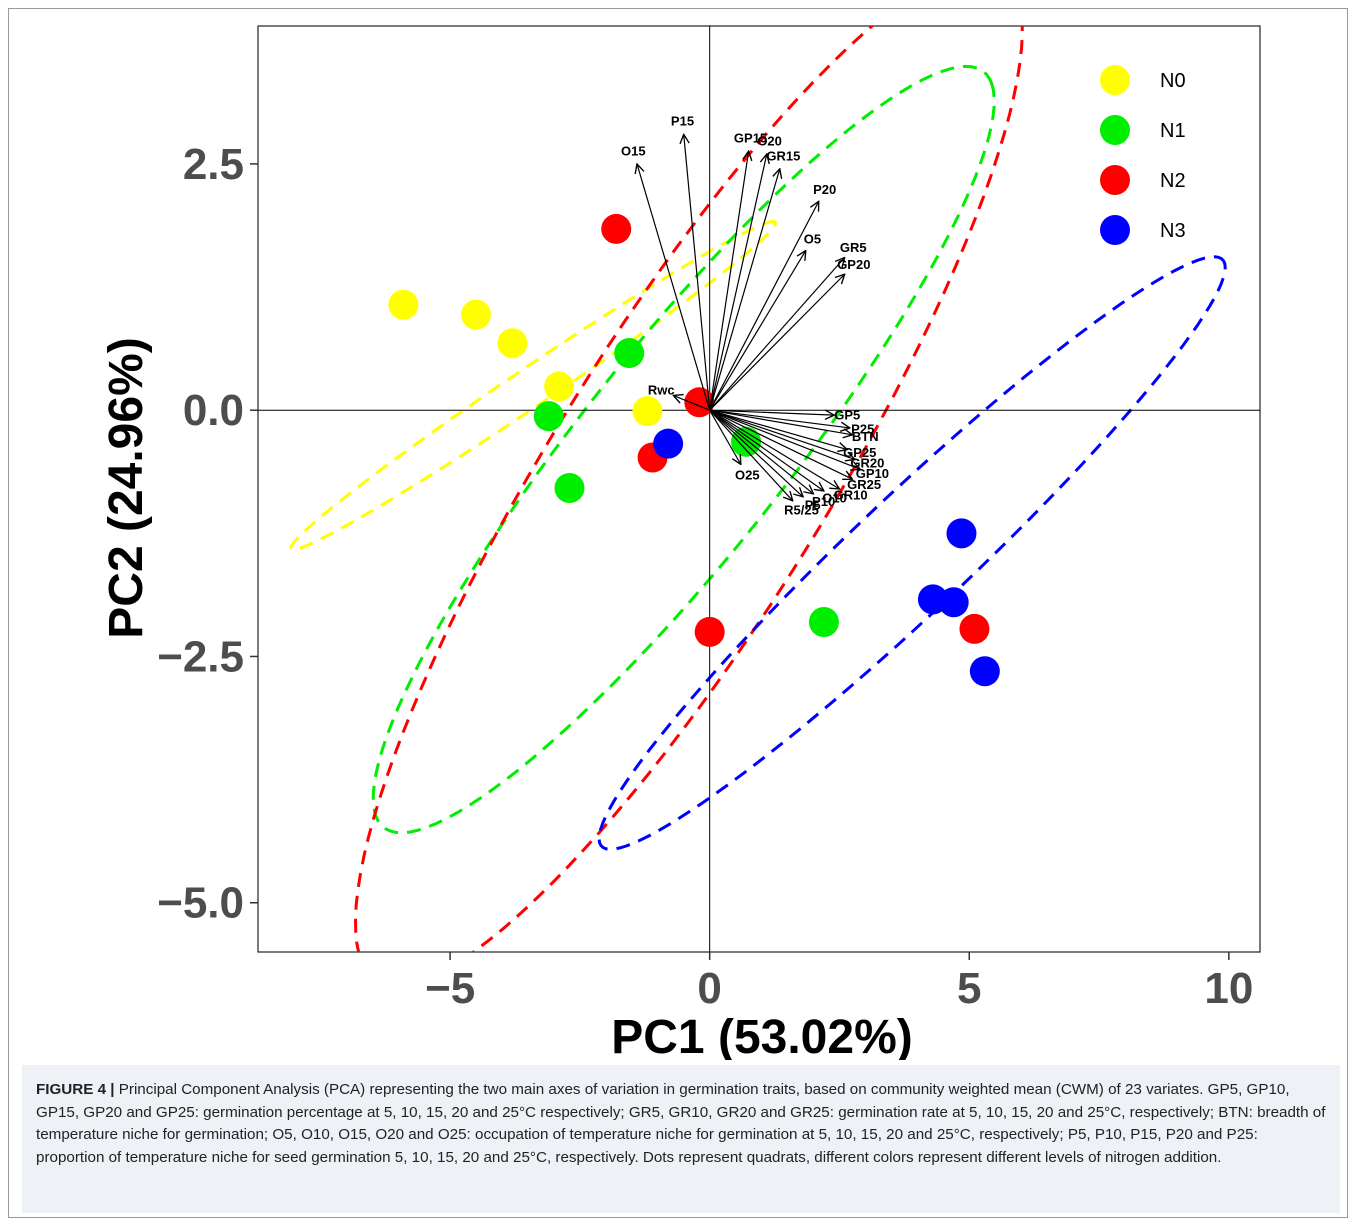 The width and height of the screenshot is (1358, 1228). What do you see at coordinates (1173, 181) in the screenshot?
I see `legend-label-n2: N2` at bounding box center [1173, 181].